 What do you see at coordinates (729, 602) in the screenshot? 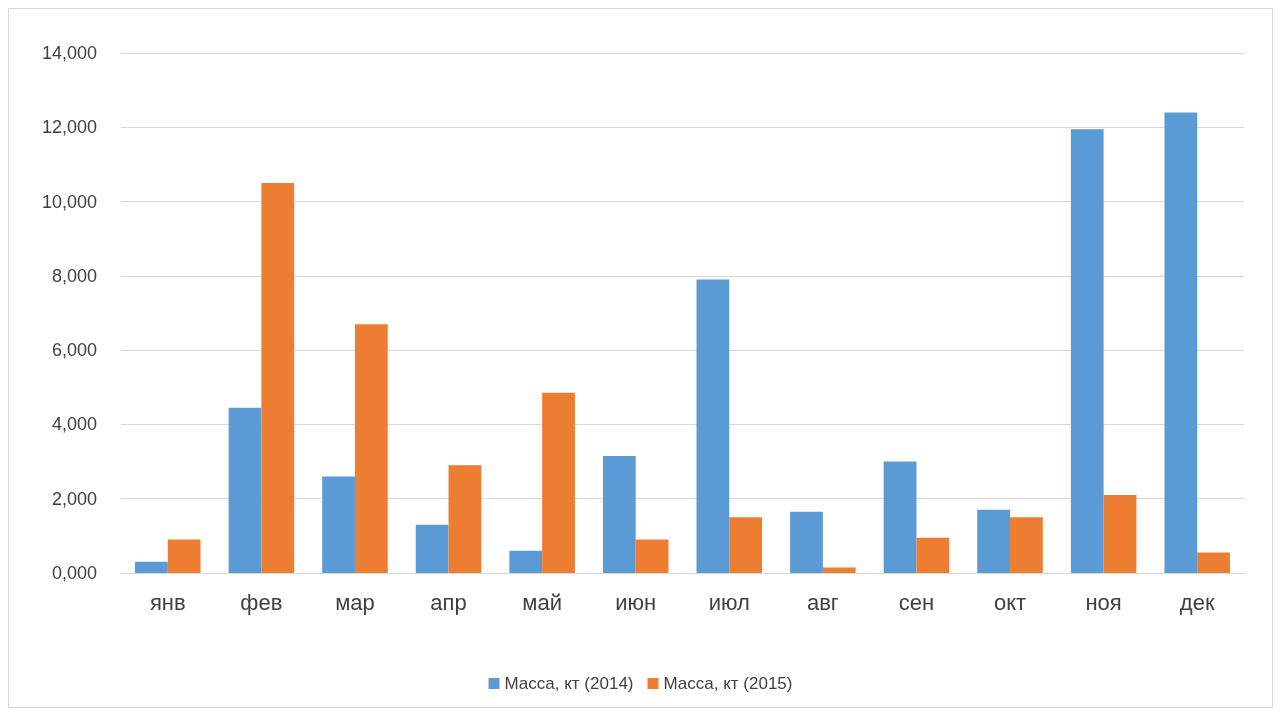
I see `x-tick-label: июл` at bounding box center [729, 602].